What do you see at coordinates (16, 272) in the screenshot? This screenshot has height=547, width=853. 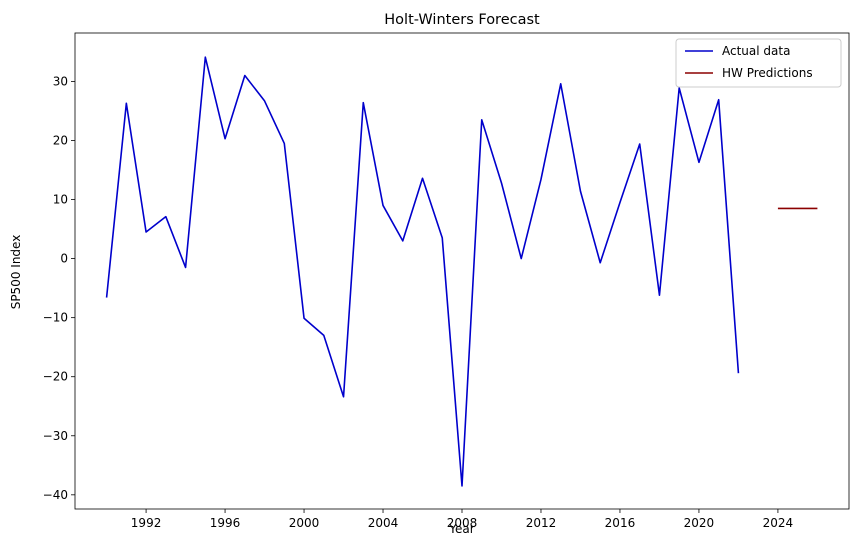 I see `y-axis-title: SP500 Index` at bounding box center [16, 272].